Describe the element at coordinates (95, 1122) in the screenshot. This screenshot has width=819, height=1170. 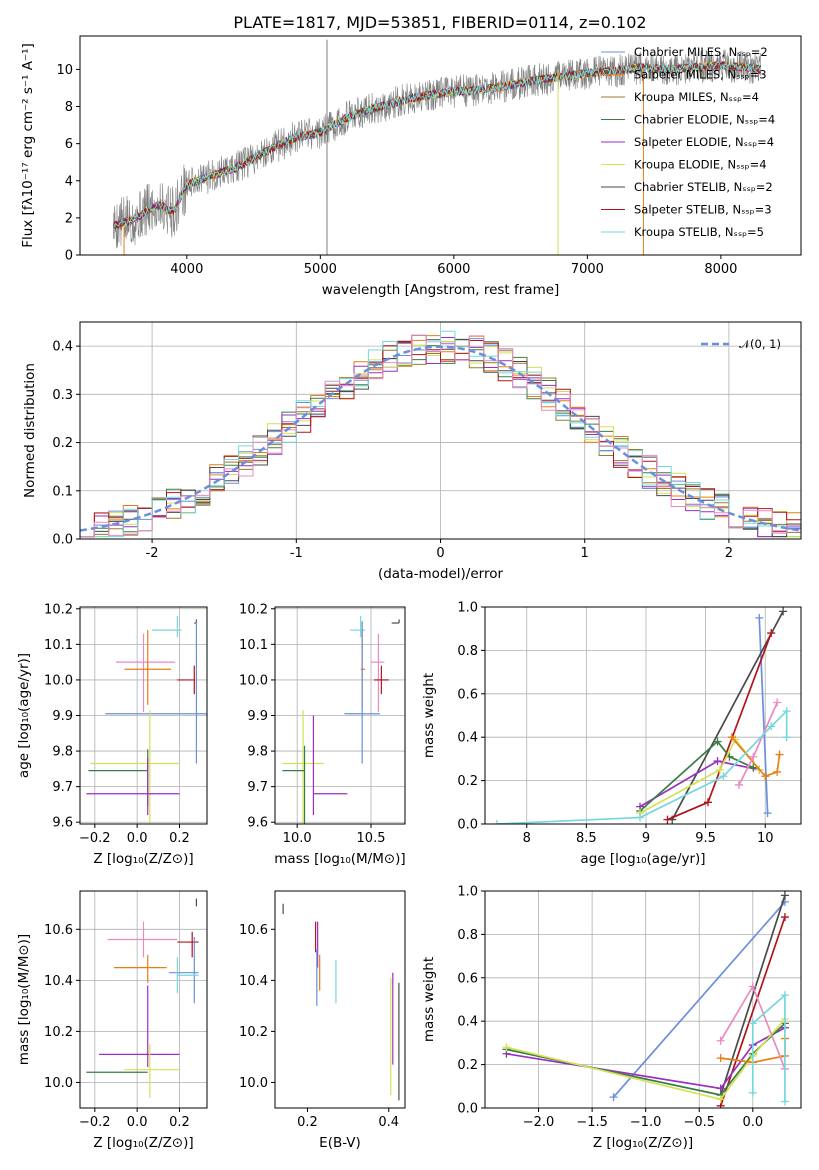
I see `x-tick-label: −0.2` at that location.